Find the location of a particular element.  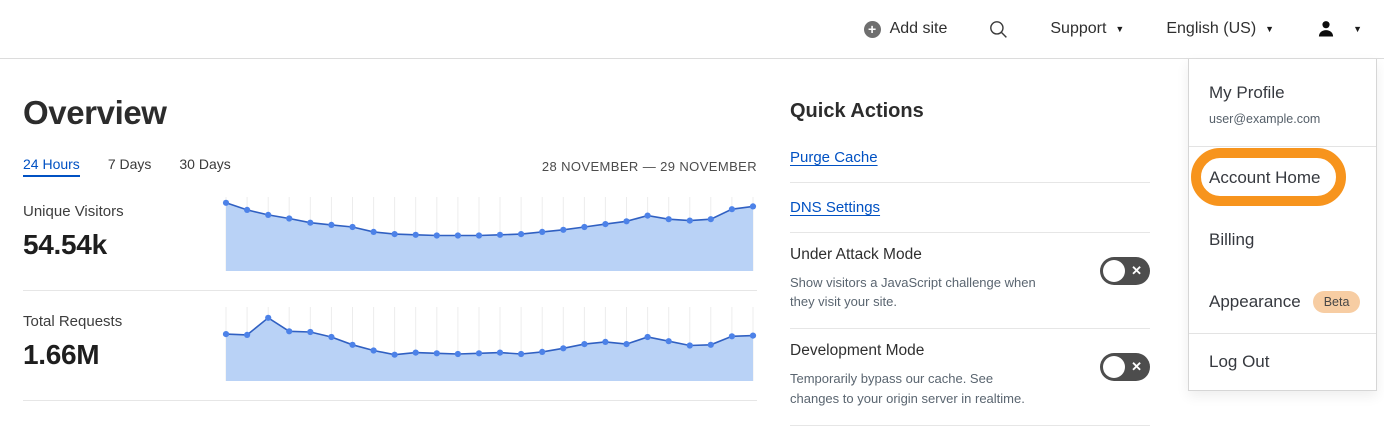

stat-value: 1.66M is located at coordinates (61, 354).